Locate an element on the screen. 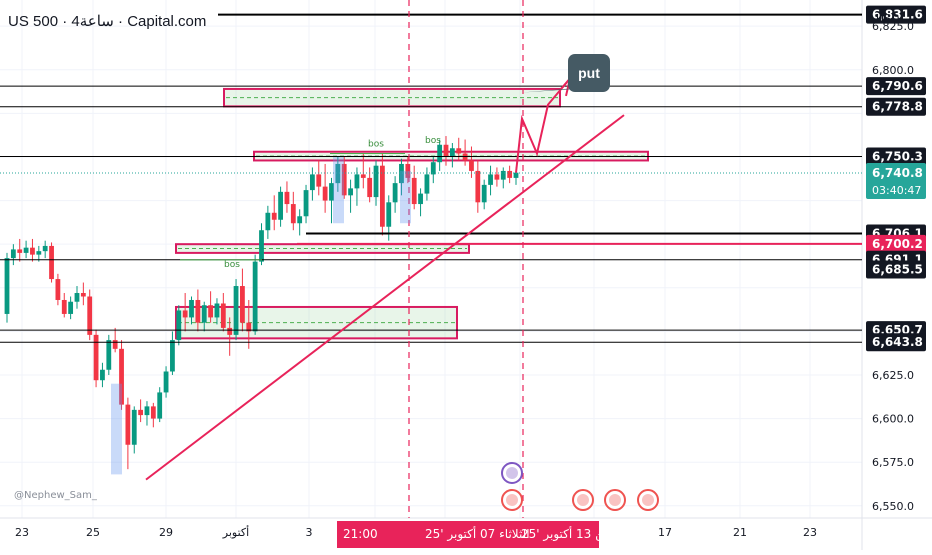 The height and width of the screenshot is (555, 932). y-tick-label: 6,800.0 is located at coordinates (893, 70).